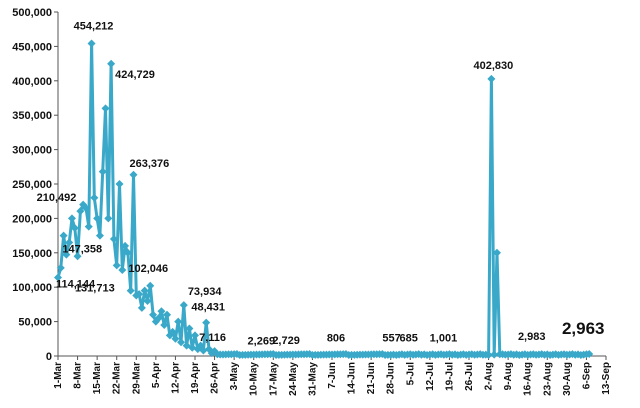 The width and height of the screenshot is (640, 408). What do you see at coordinates (94, 27) in the screenshot?
I see `data-label: 454,212` at bounding box center [94, 27].